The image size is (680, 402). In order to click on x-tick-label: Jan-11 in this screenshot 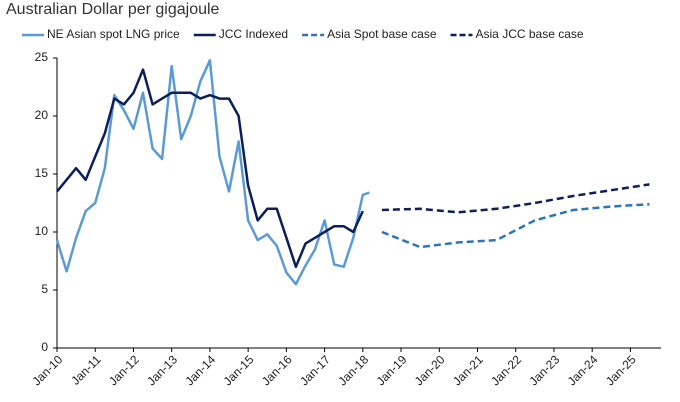, I will do `click(85, 369)`.